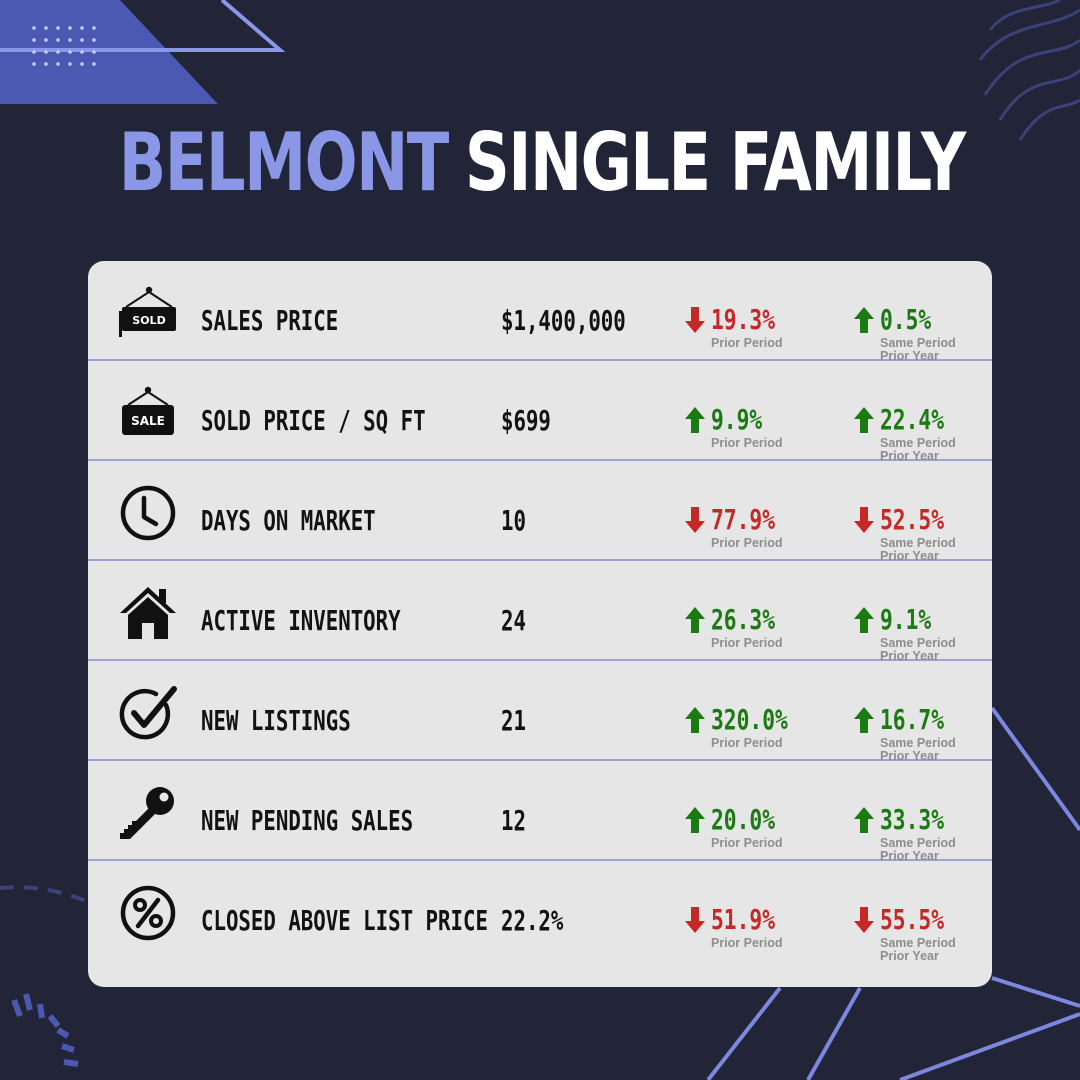  What do you see at coordinates (737, 419) in the screenshot?
I see `change-percent: 9.9%` at bounding box center [737, 419].